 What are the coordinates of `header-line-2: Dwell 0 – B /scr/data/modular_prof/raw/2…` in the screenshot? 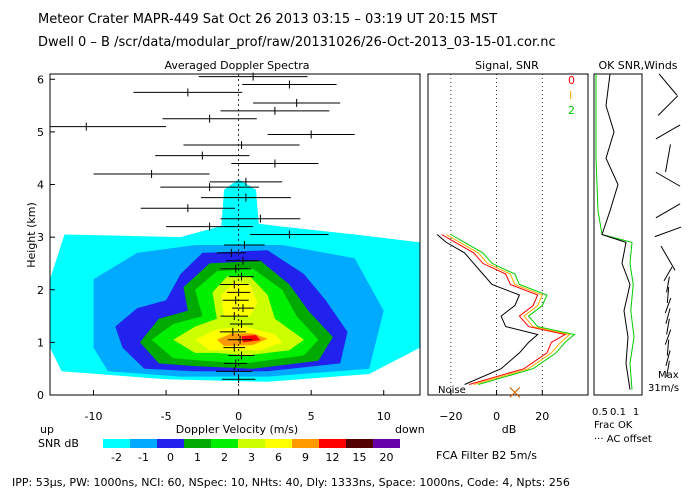 It's located at (297, 42).